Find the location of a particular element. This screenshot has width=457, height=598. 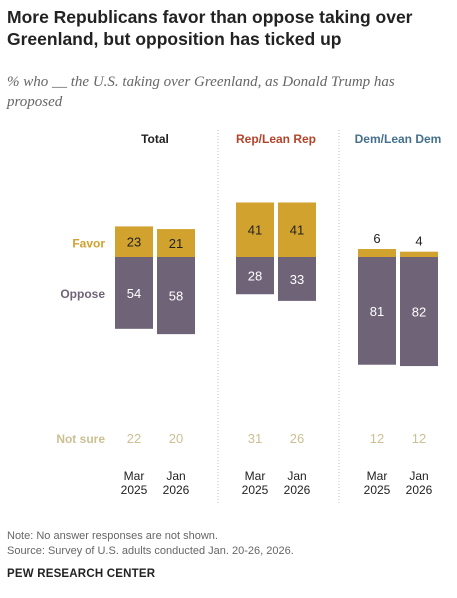

favor-bar-dem-lean-dem-mar-2025 is located at coordinates (377, 253).